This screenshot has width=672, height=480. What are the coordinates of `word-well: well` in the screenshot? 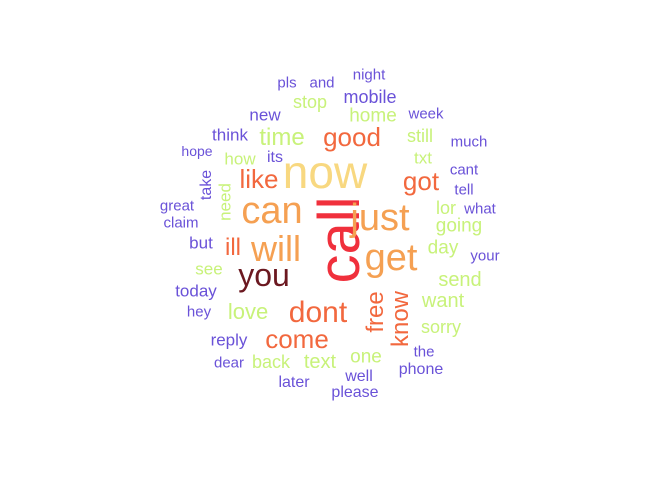 It's located at (359, 376).